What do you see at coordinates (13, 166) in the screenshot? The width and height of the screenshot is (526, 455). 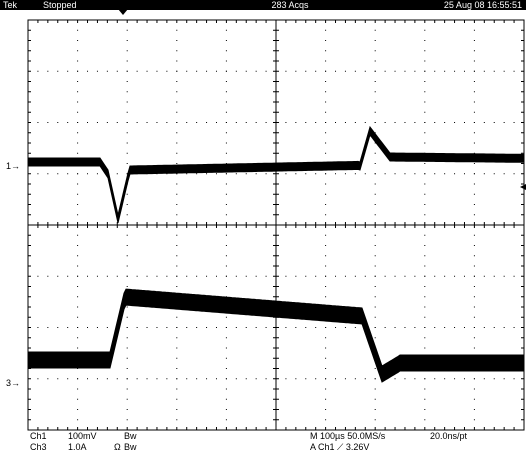 I see `ch1-marker: 1→` at bounding box center [13, 166].